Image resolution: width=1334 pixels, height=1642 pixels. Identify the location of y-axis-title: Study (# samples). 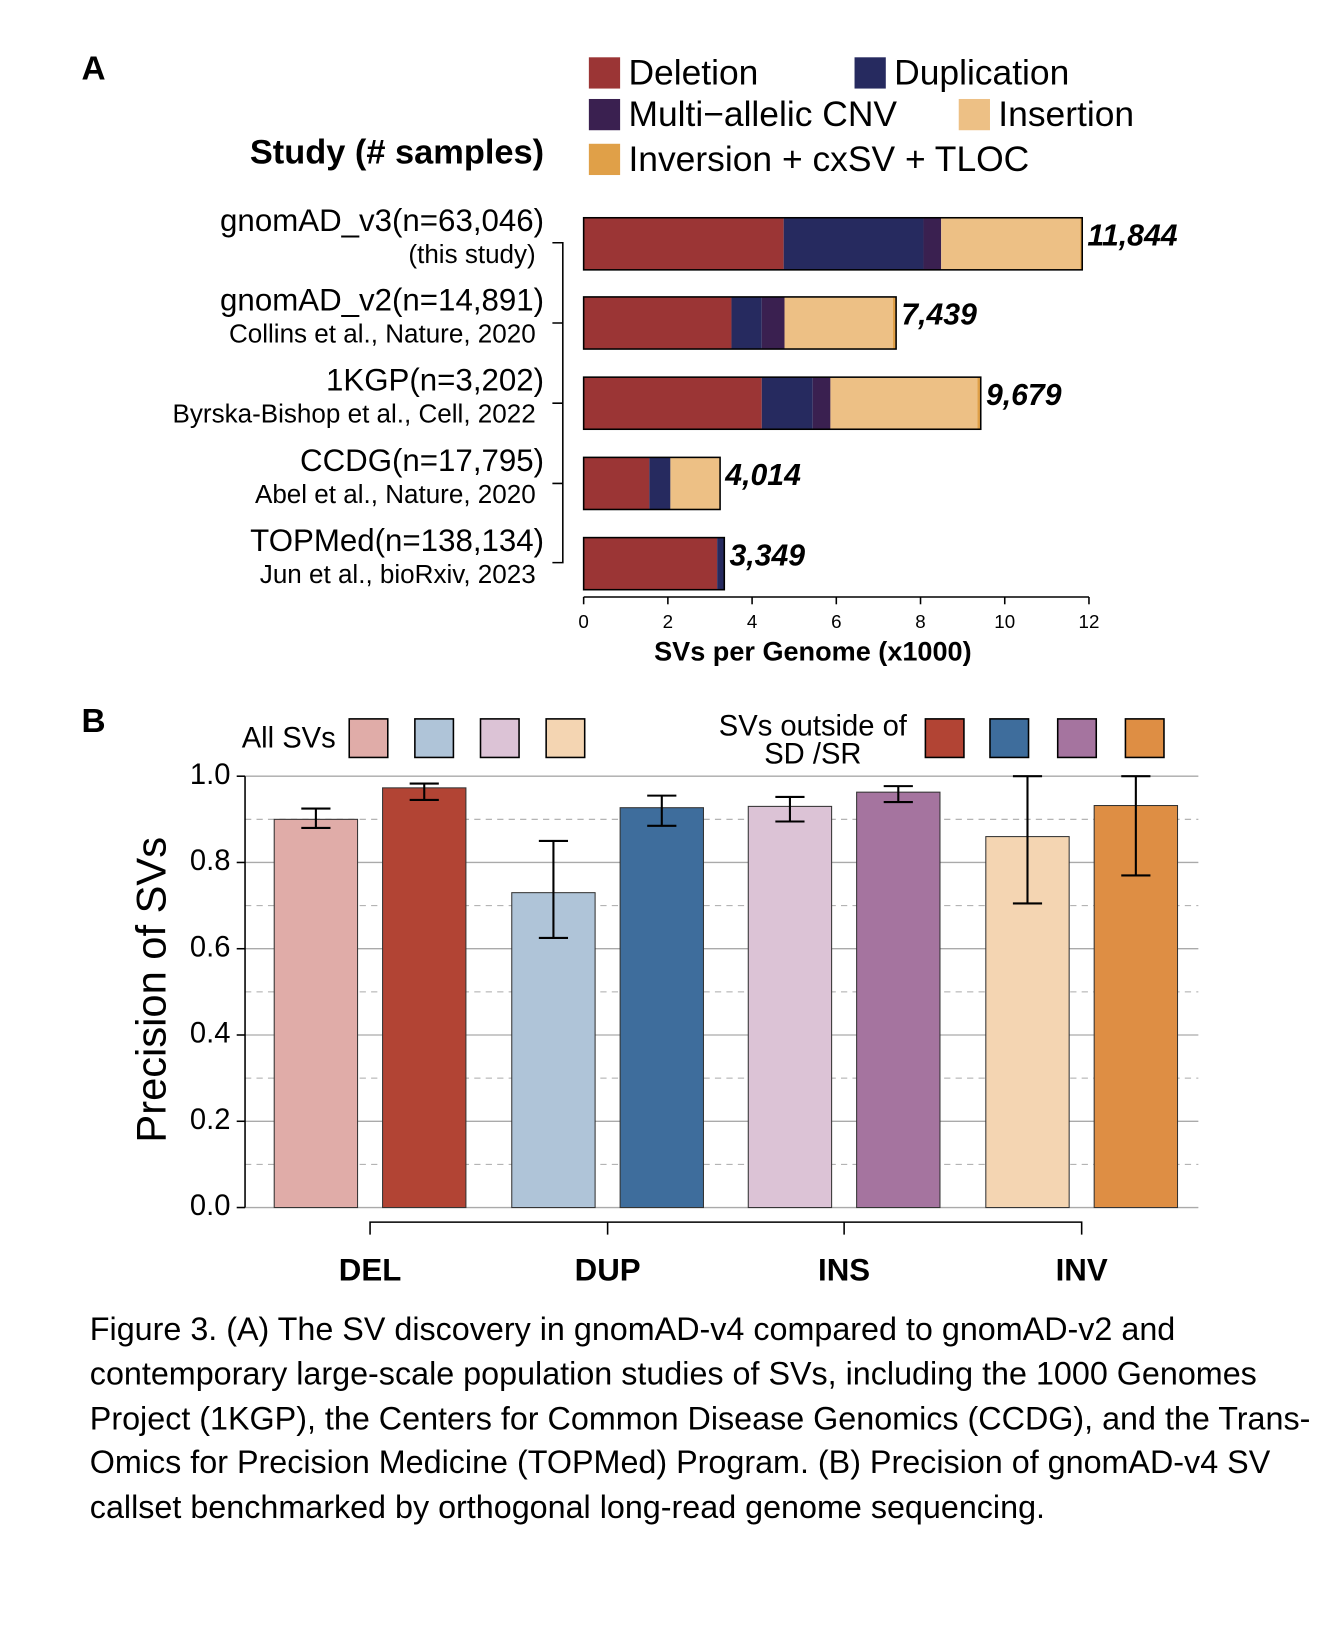
(397, 152).